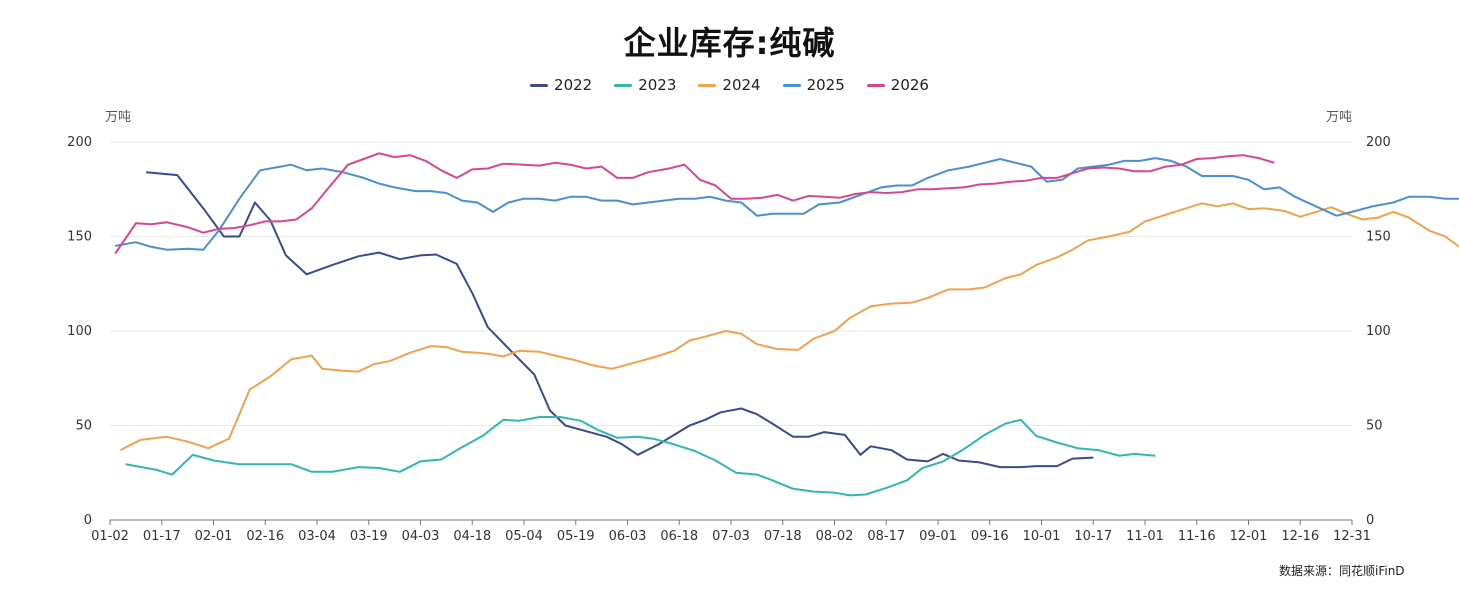 The image size is (1459, 598). Describe the element at coordinates (1197, 536) in the screenshot. I see `x-tick-11-16: 11-16` at that location.